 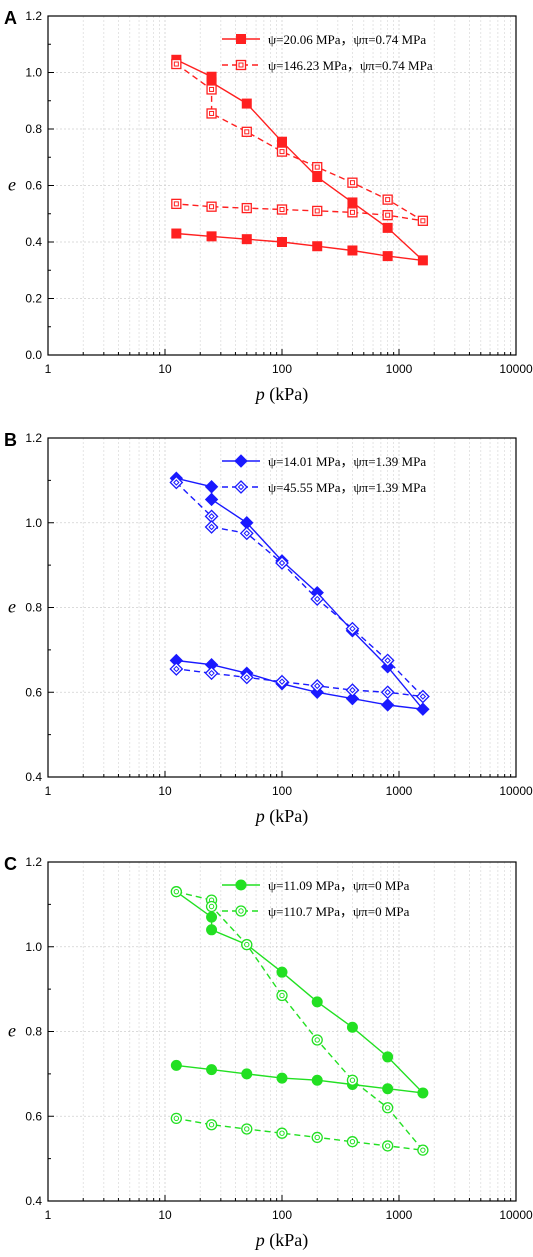 What do you see at coordinates (10, 440) in the screenshot?
I see `panel-label: B` at bounding box center [10, 440].